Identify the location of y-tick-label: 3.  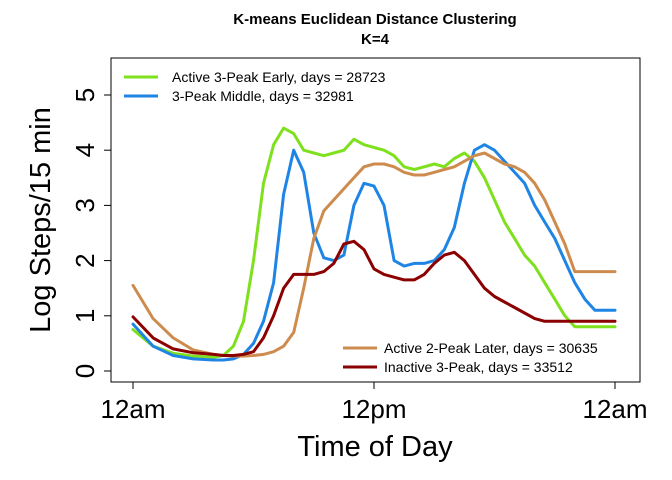
(85, 205).